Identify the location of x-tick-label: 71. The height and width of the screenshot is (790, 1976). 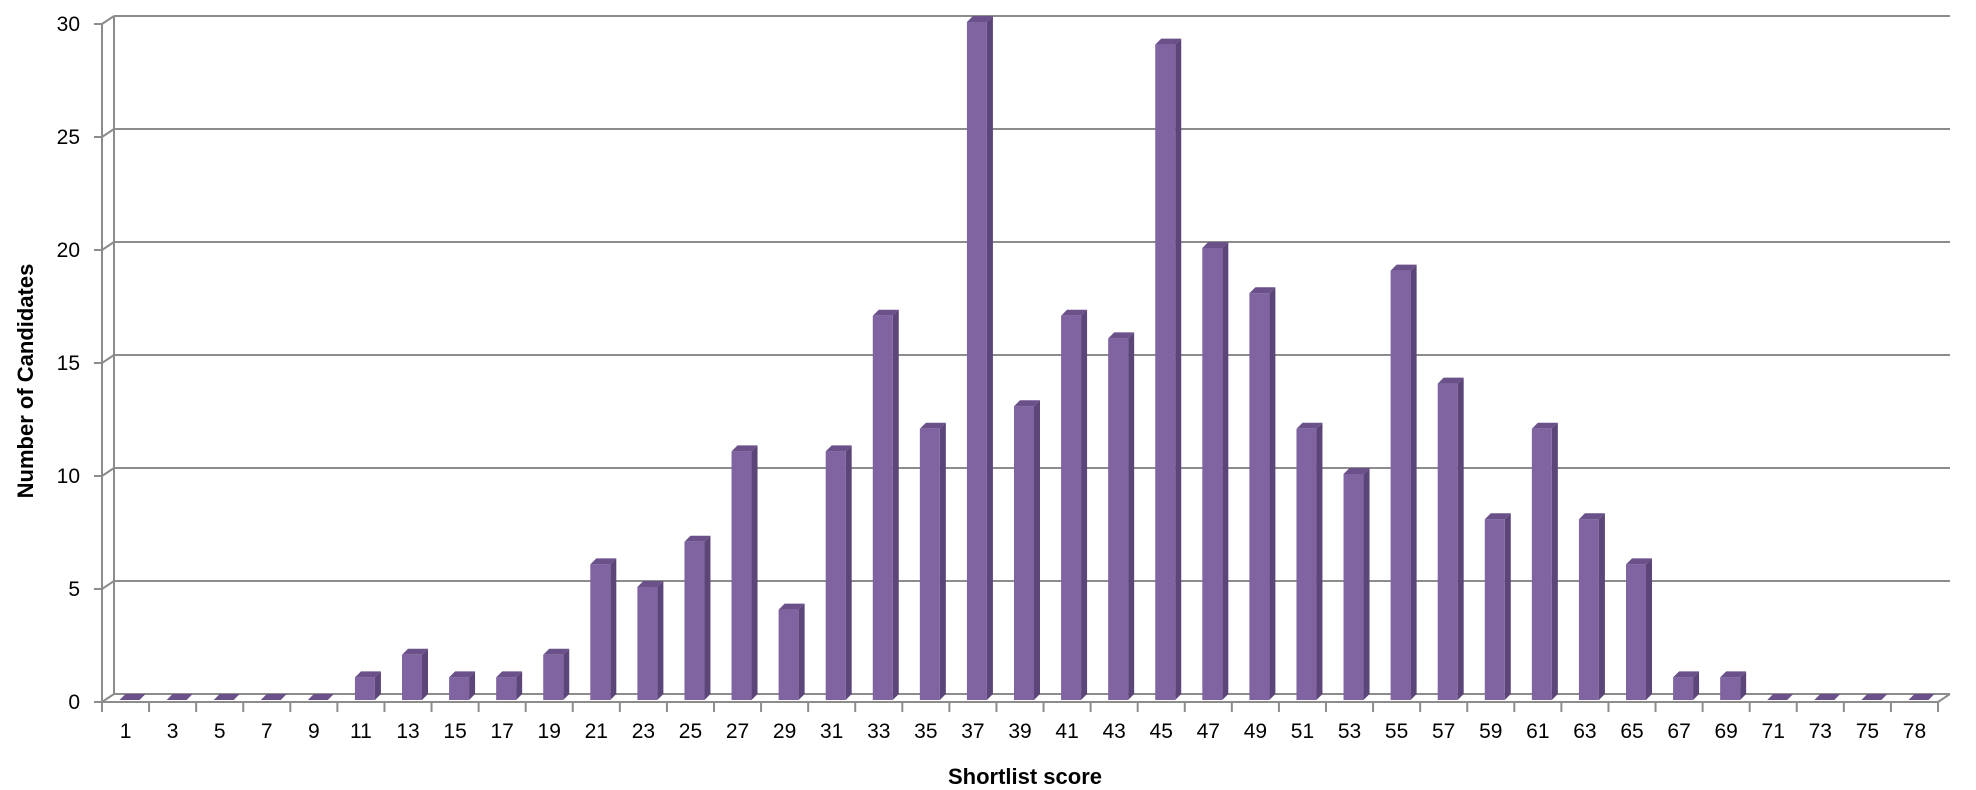
(1773, 731).